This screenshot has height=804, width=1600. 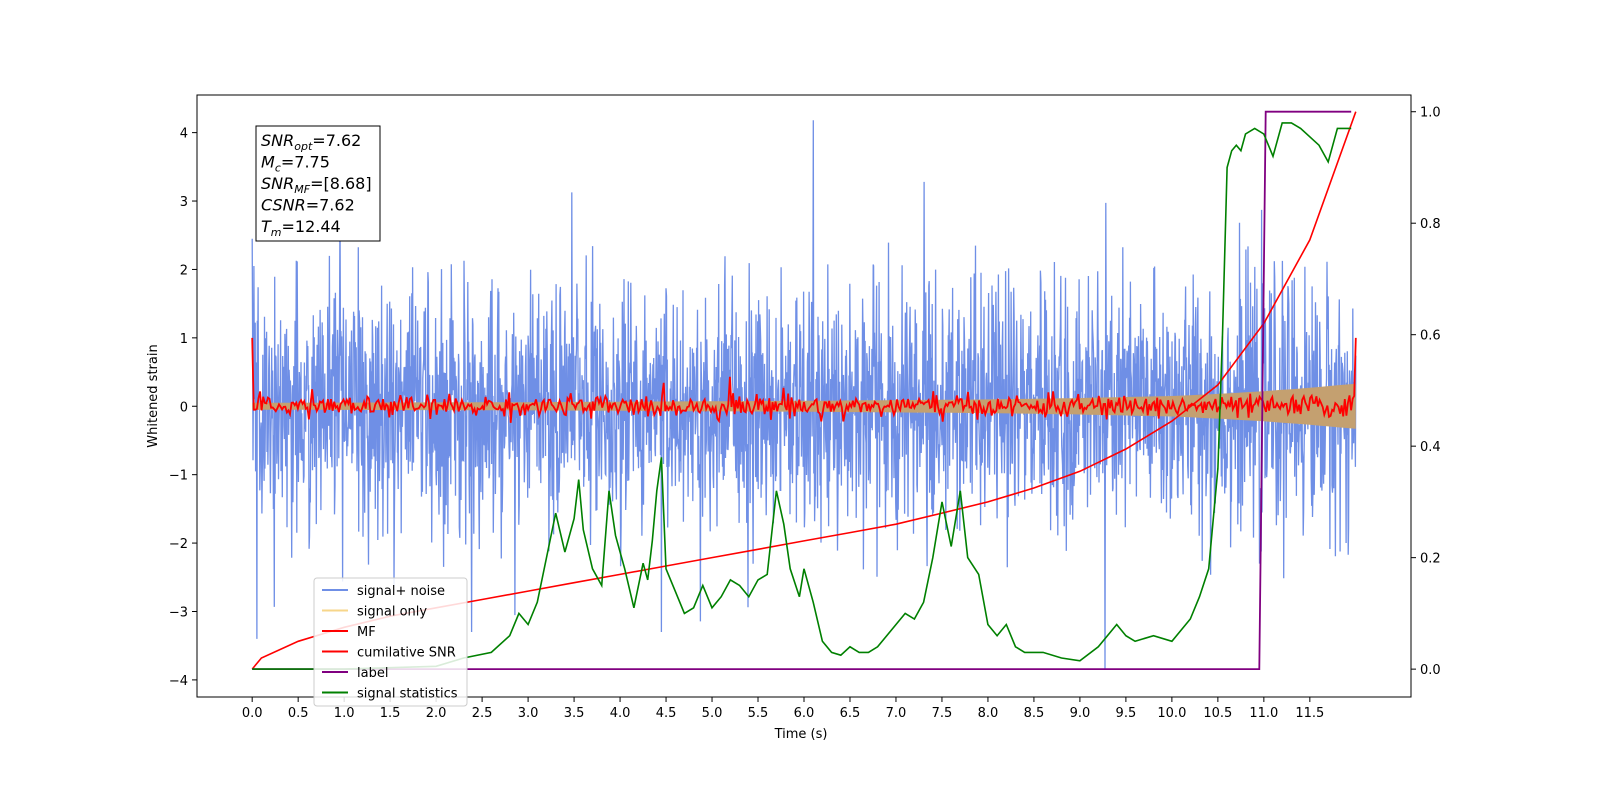 I want to click on x-tick-label: 9.0, so click(x=1080, y=713).